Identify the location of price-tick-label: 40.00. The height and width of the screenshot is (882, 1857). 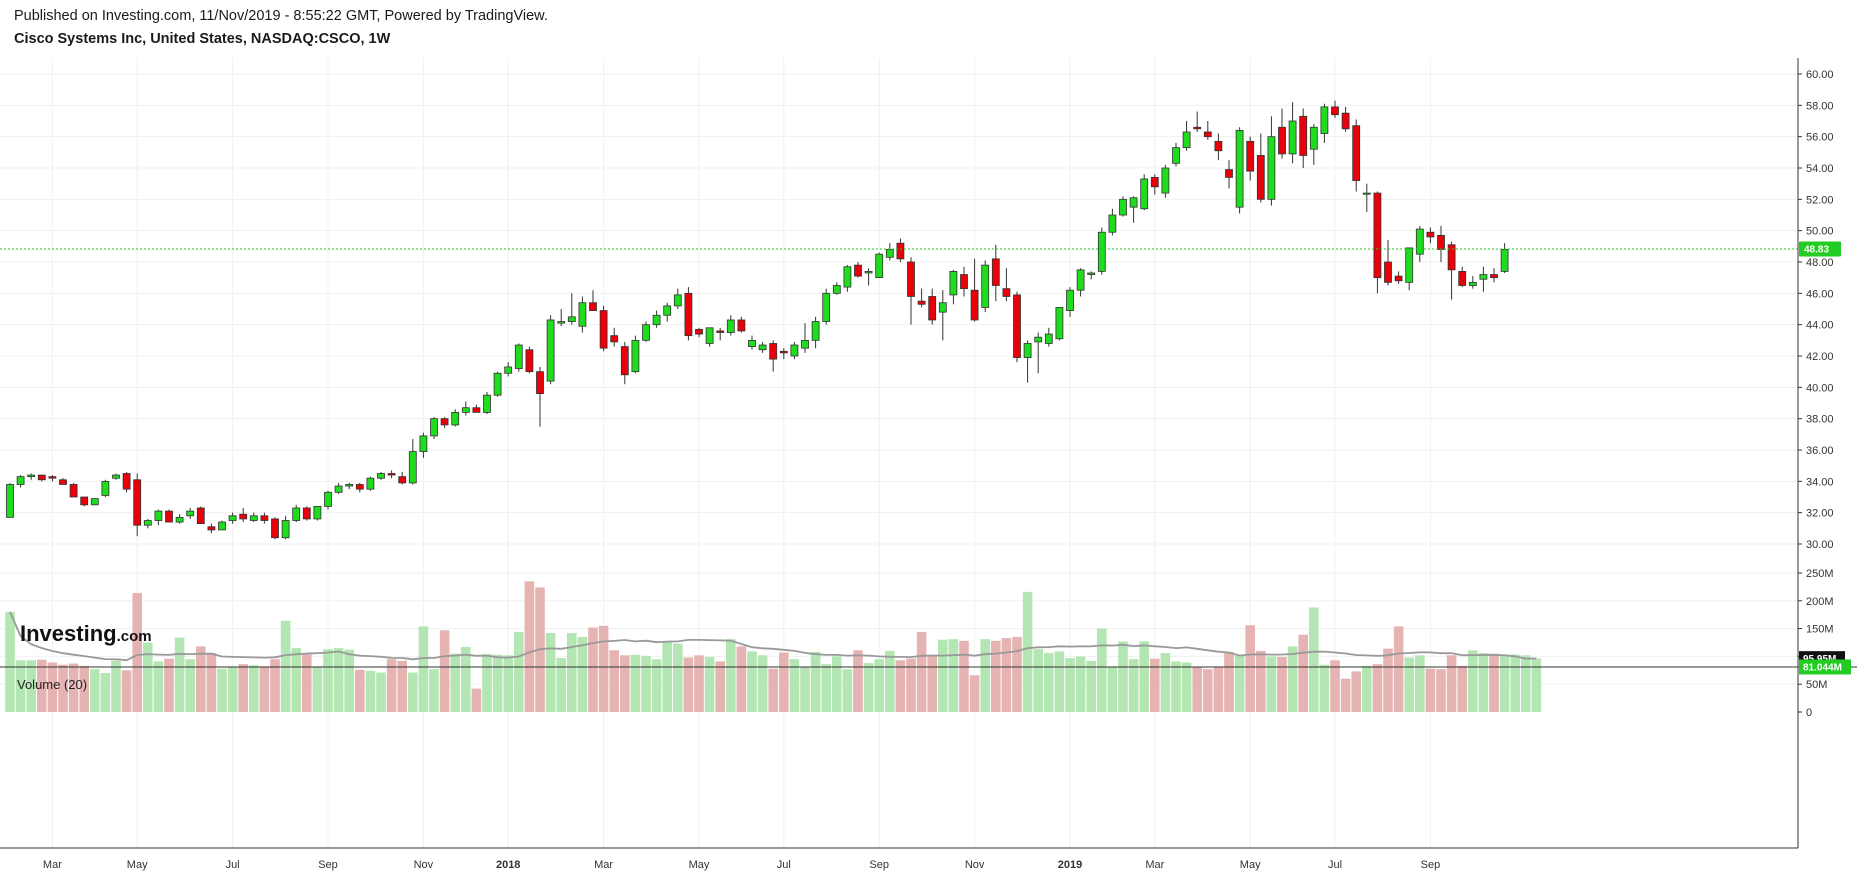
(1820, 388).